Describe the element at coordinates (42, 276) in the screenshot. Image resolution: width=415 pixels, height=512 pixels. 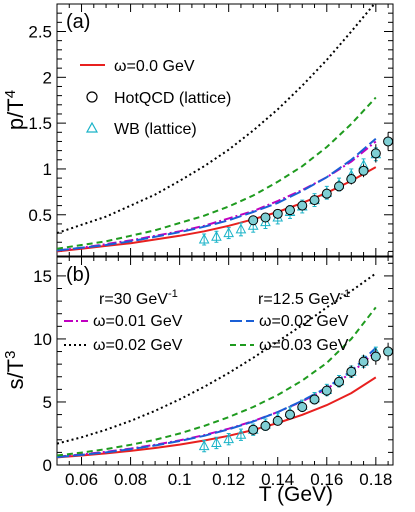
I see `y-tick-label: 15` at that location.